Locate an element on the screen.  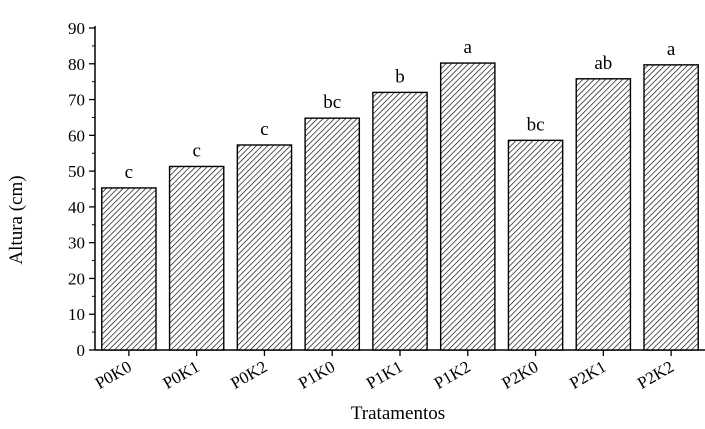
bar-p1k1 is located at coordinates (400, 221).